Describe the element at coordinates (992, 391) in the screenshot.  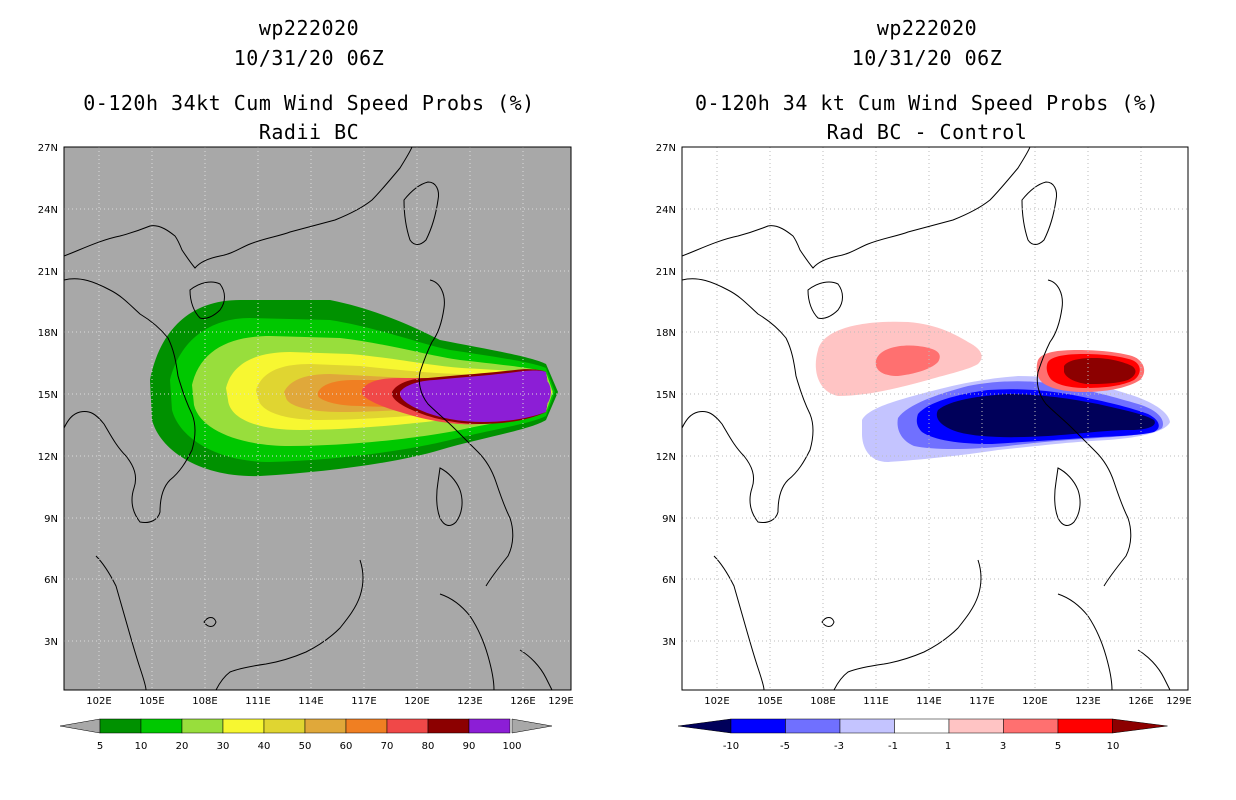
I see `right-difference-field` at that location.